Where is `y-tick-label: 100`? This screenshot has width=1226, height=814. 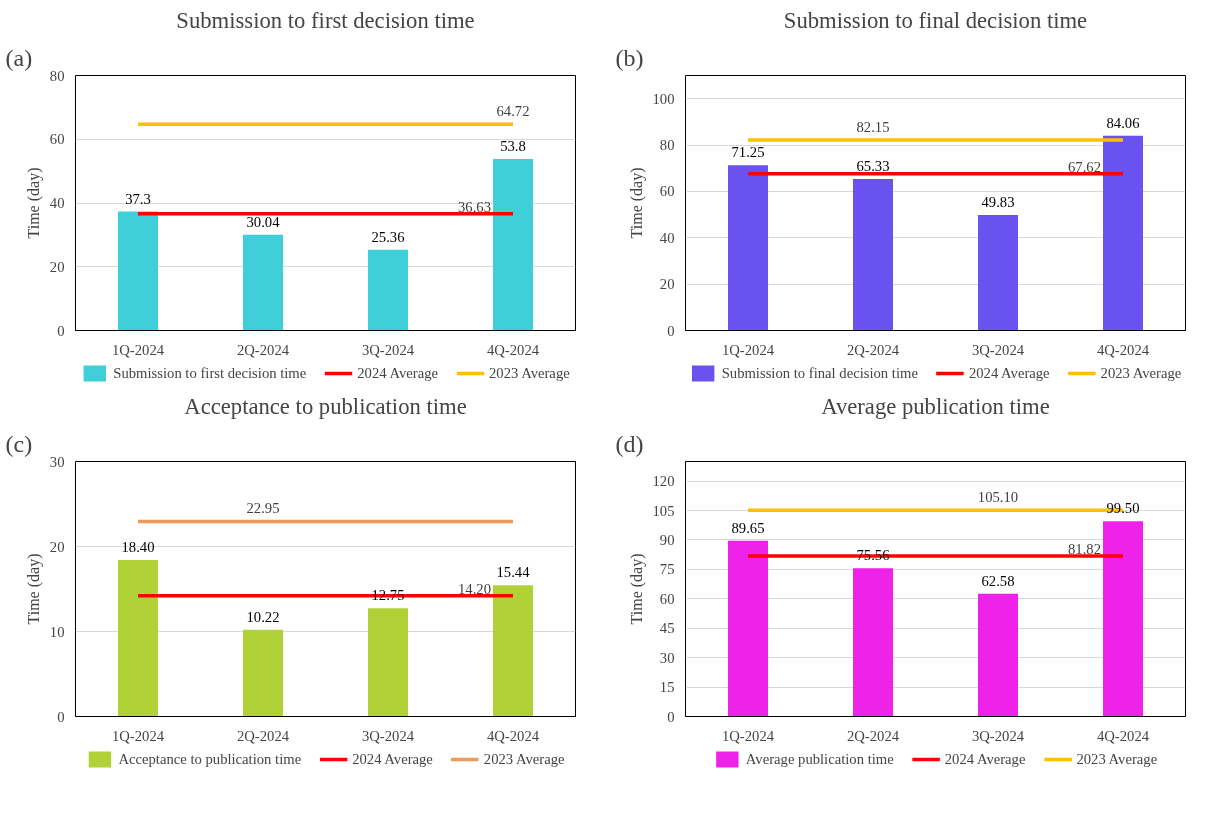 y-tick-label: 100 is located at coordinates (663, 98).